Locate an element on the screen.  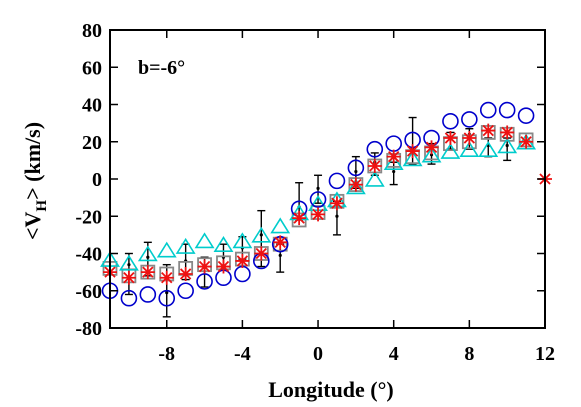
y-tick-label: 60 is located at coordinates (92, 68).